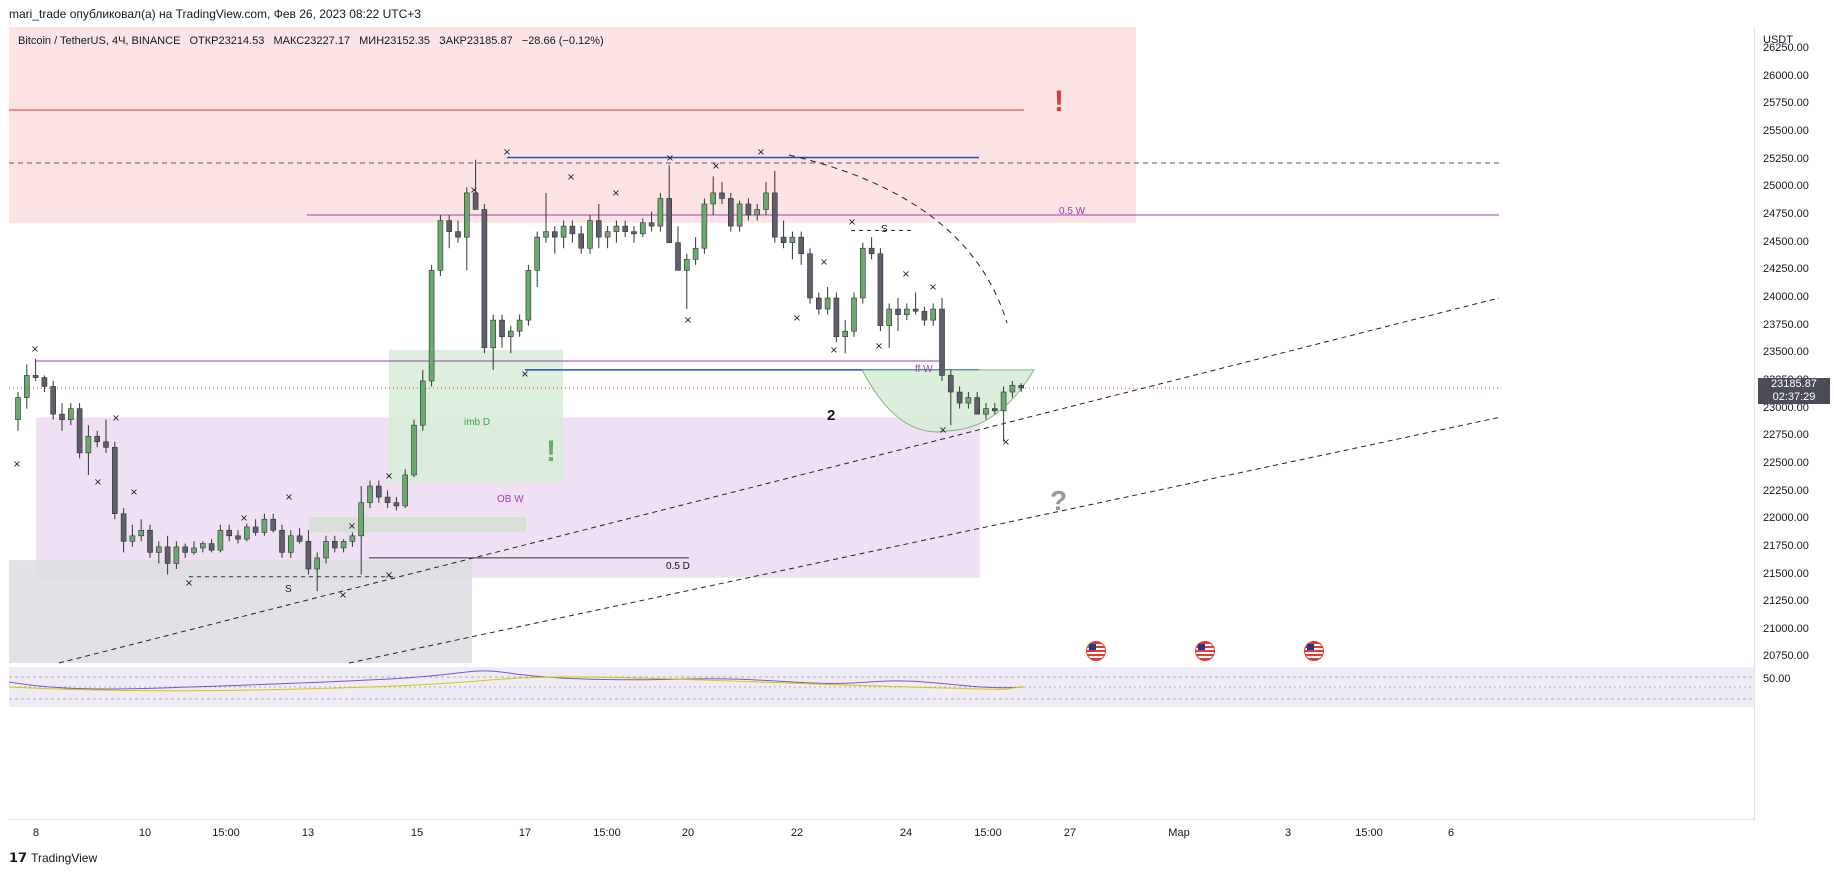 This screenshot has height=875, width=1834. Describe the element at coordinates (898, 239) in the screenshot. I see `arc-projection` at that location.